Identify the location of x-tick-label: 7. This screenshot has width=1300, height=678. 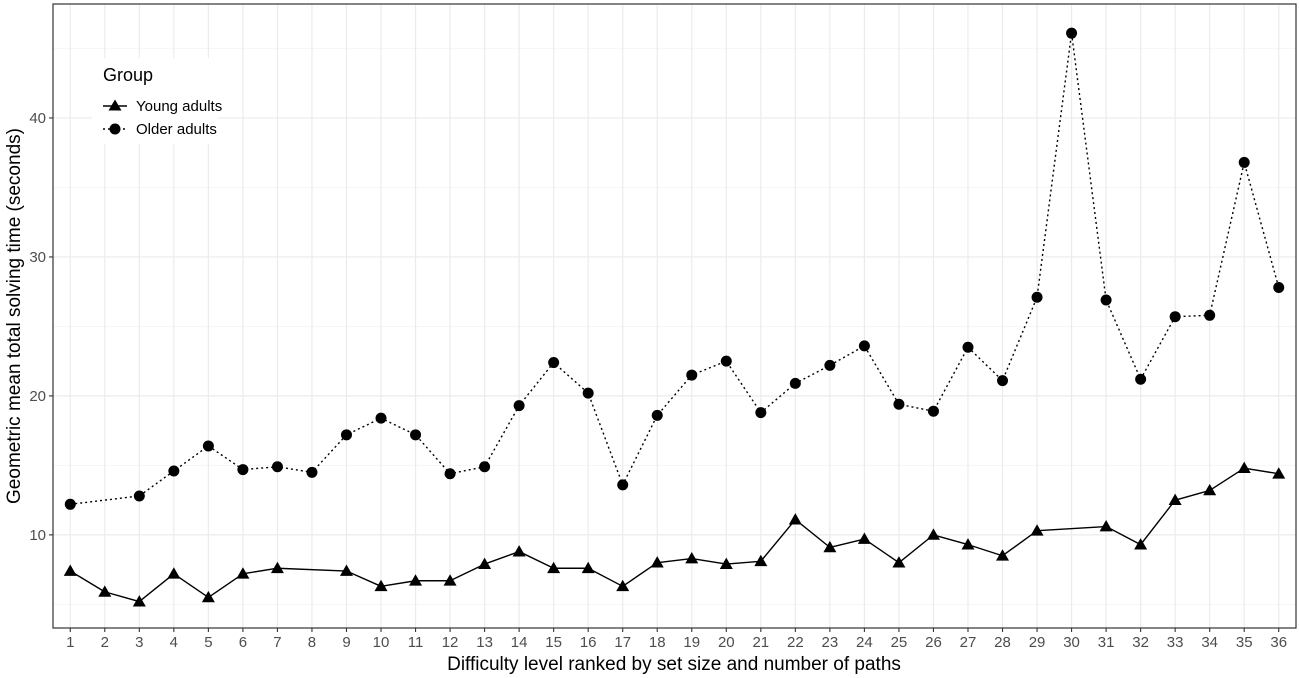
(277, 642).